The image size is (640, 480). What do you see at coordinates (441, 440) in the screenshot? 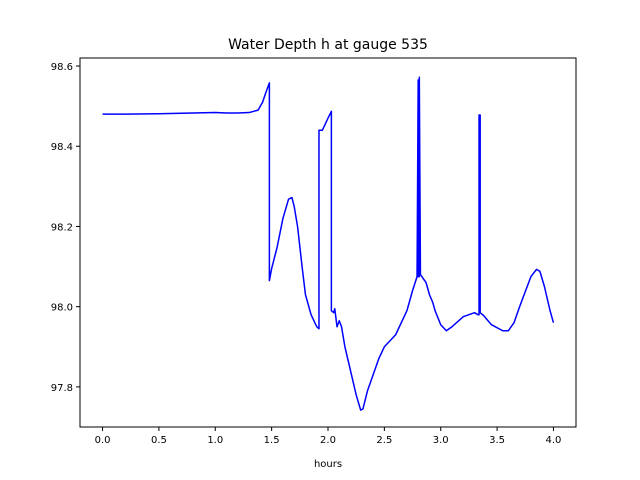
I see `x-tick-label: 3.0` at bounding box center [441, 440].